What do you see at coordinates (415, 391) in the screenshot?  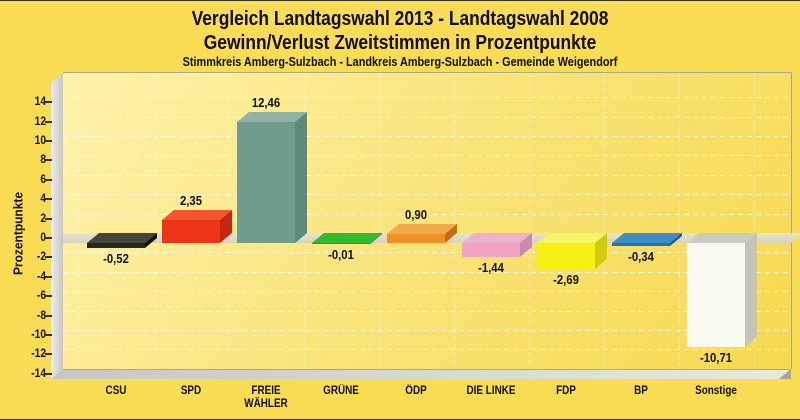 I see `x-category-label: ÖDP` at bounding box center [415, 391].